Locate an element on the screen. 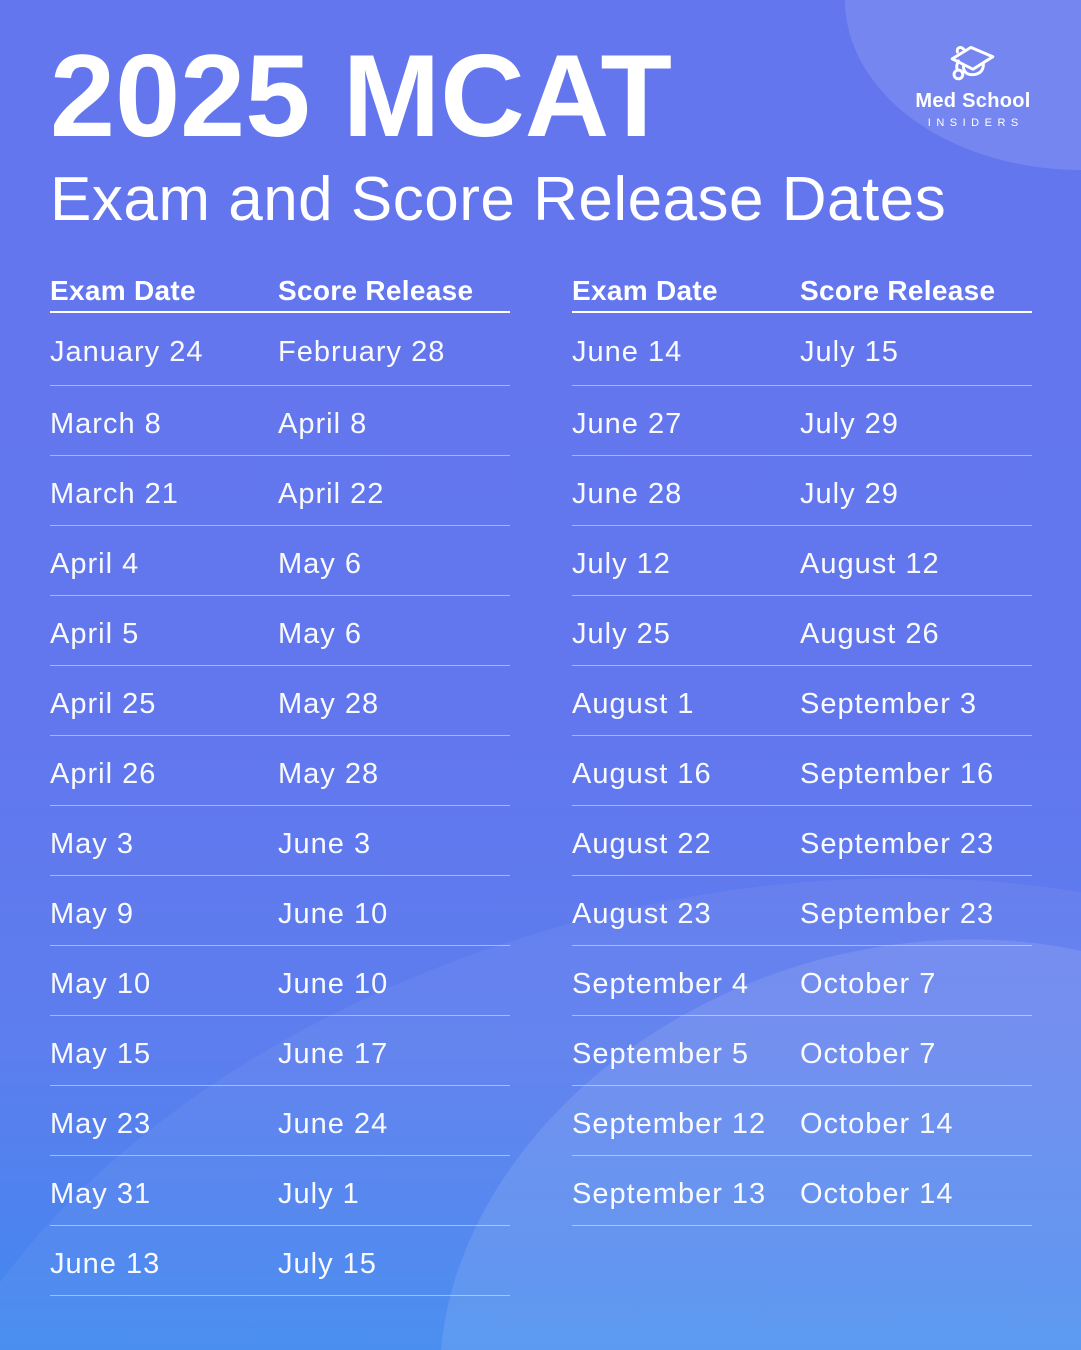 This screenshot has width=1081, height=1350. exam-date-cell: April 5 is located at coordinates (95, 633).